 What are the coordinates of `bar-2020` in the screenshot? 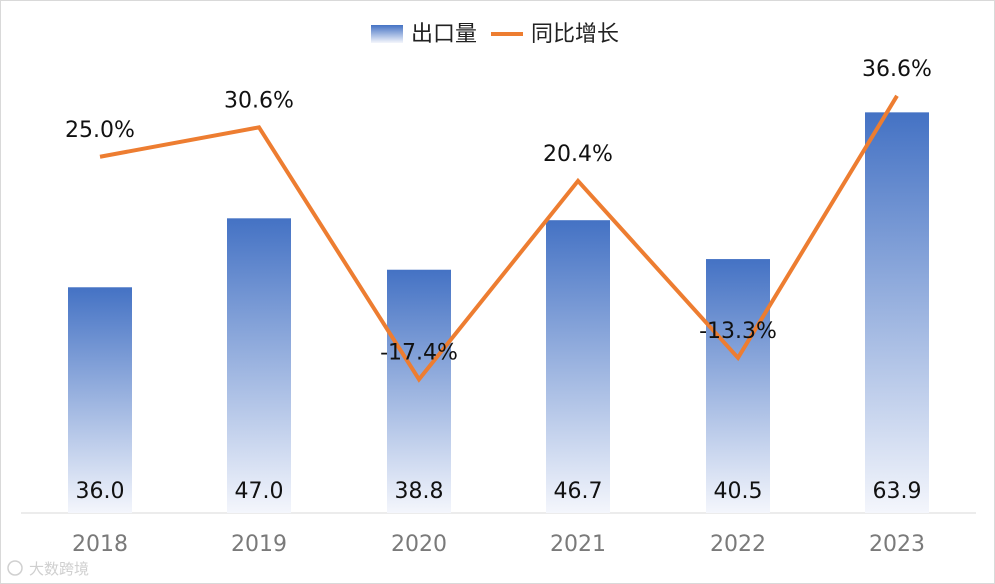 It's located at (419, 391).